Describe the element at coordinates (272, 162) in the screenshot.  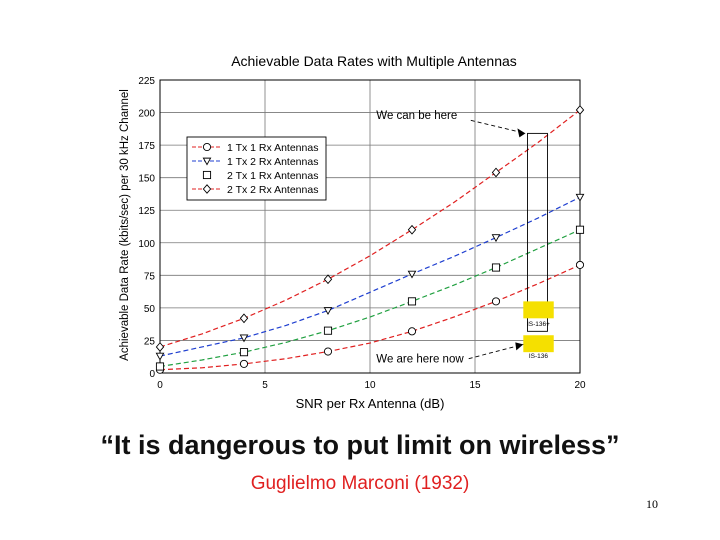
I see `legend-label: 1 Tx 2 Rx Antennas` at that location.